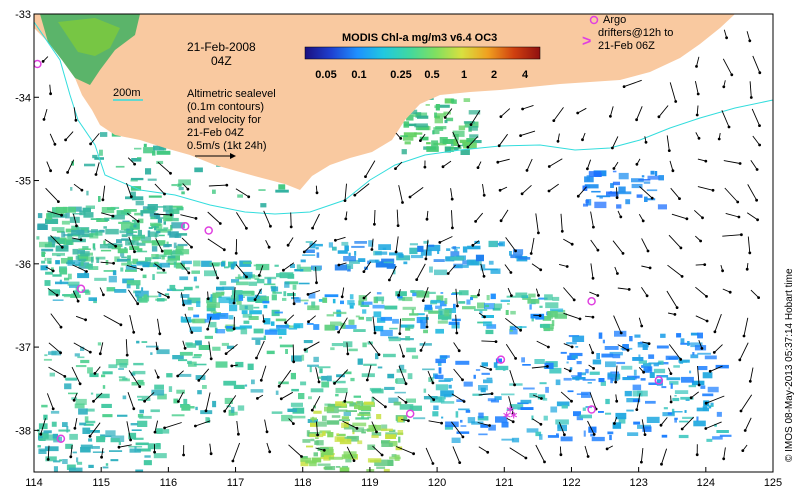 Image resolution: width=800 pixels, height=500 pixels. Describe the element at coordinates (358, 75) in the screenshot. I see `colorbar-label: 0.1` at that location.